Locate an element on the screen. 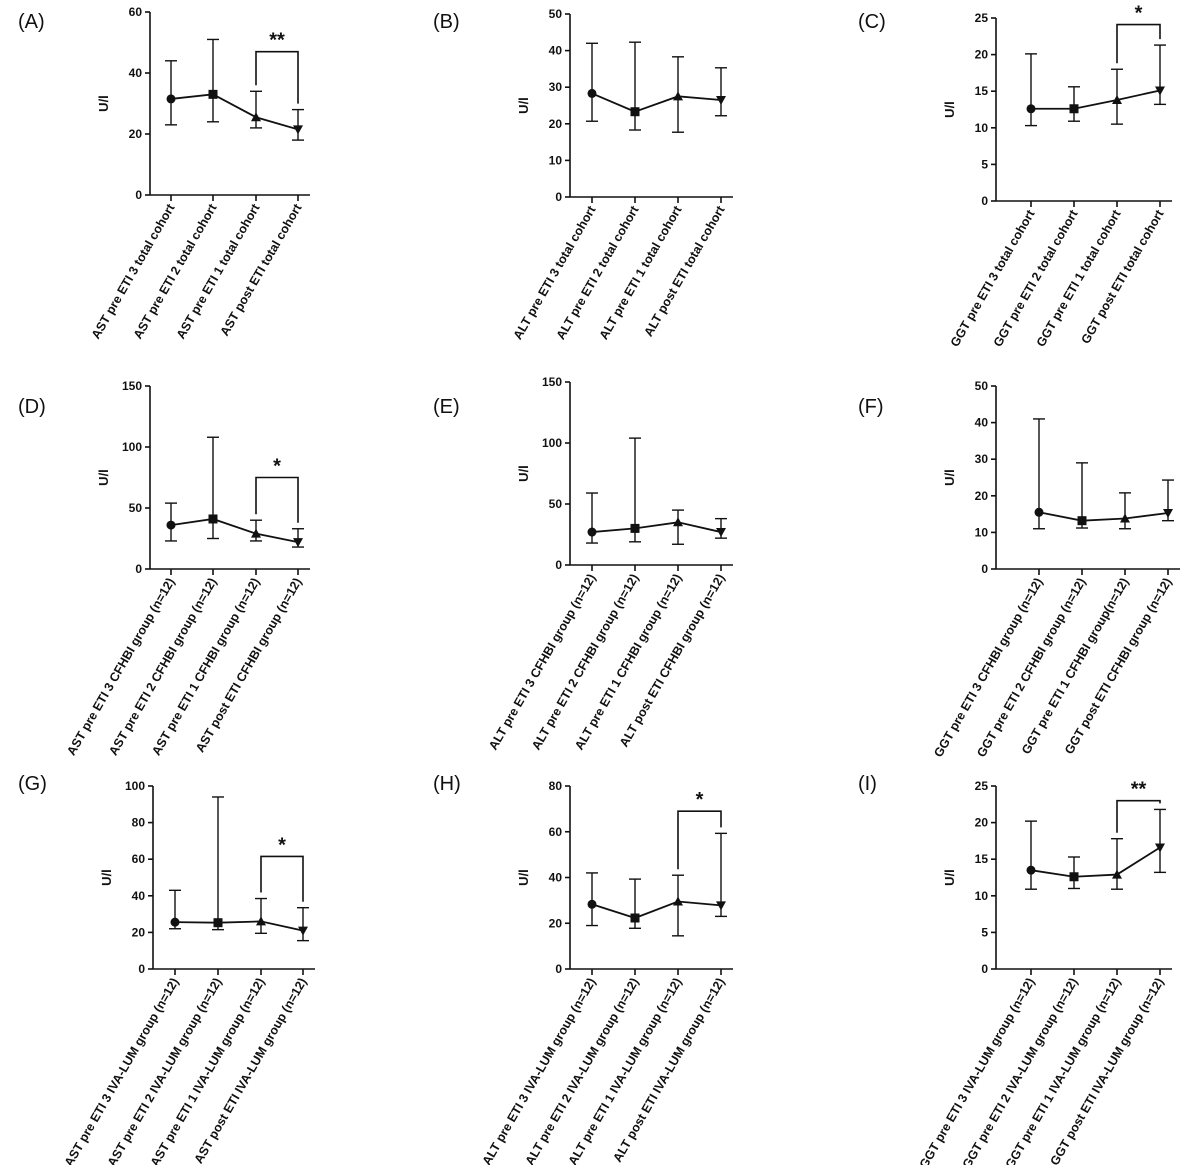 The image size is (1200, 1165). panel-label: (G) is located at coordinates (32, 784).